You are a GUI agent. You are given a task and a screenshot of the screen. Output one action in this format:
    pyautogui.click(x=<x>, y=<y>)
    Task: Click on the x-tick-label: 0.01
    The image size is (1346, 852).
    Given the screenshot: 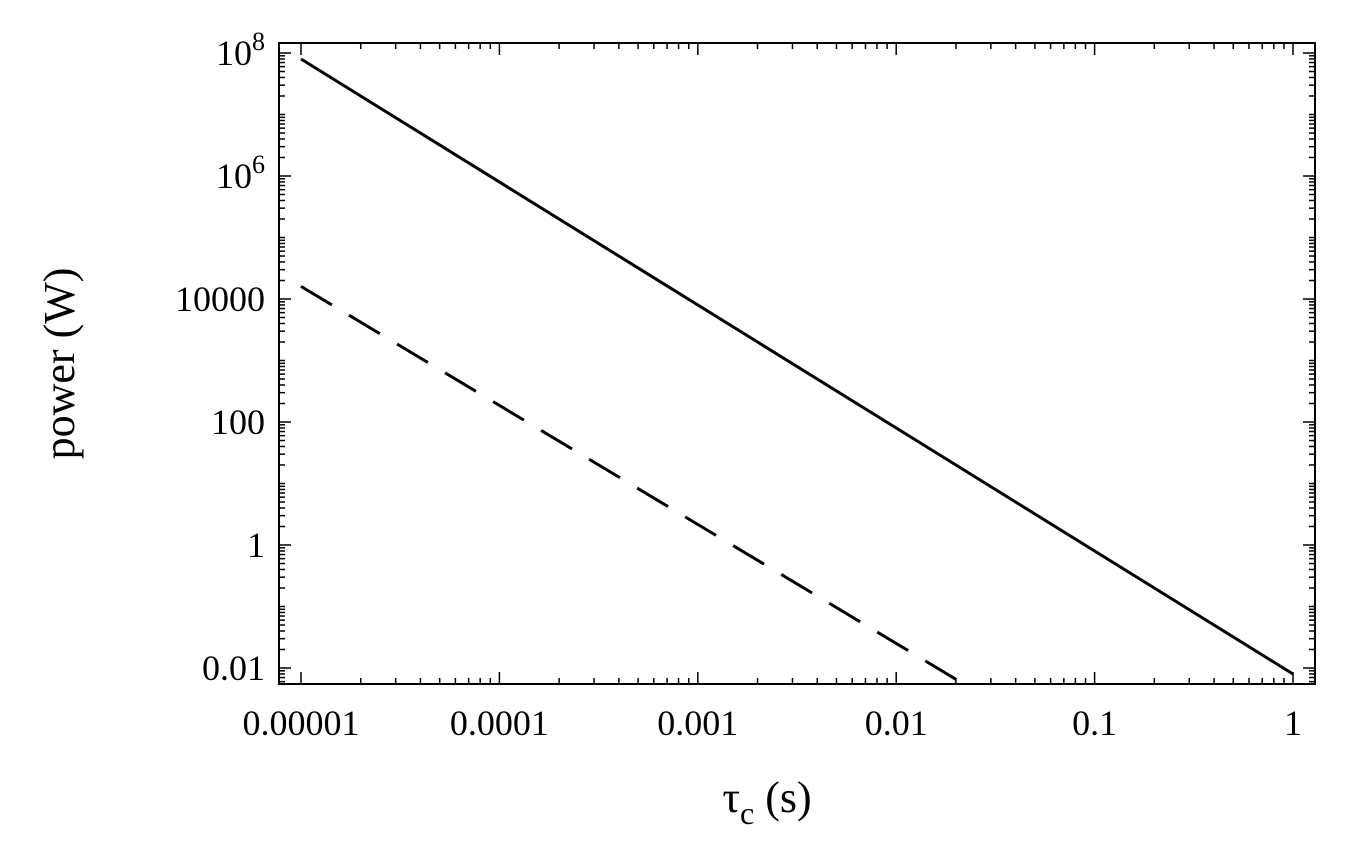 What is the action you would take?
    pyautogui.click(x=896, y=723)
    